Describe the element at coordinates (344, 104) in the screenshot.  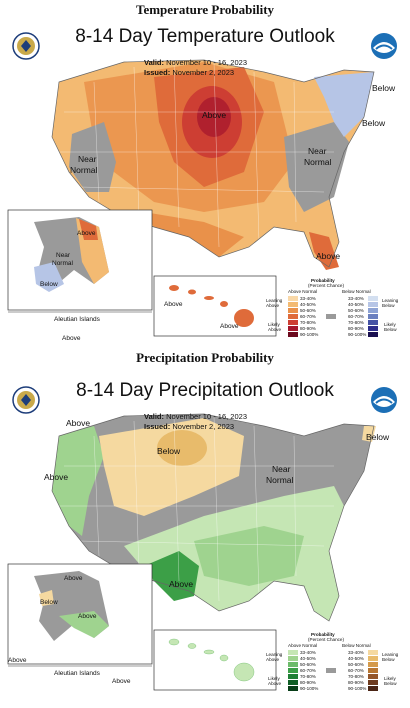
I see `temp-ne-below` at that location.